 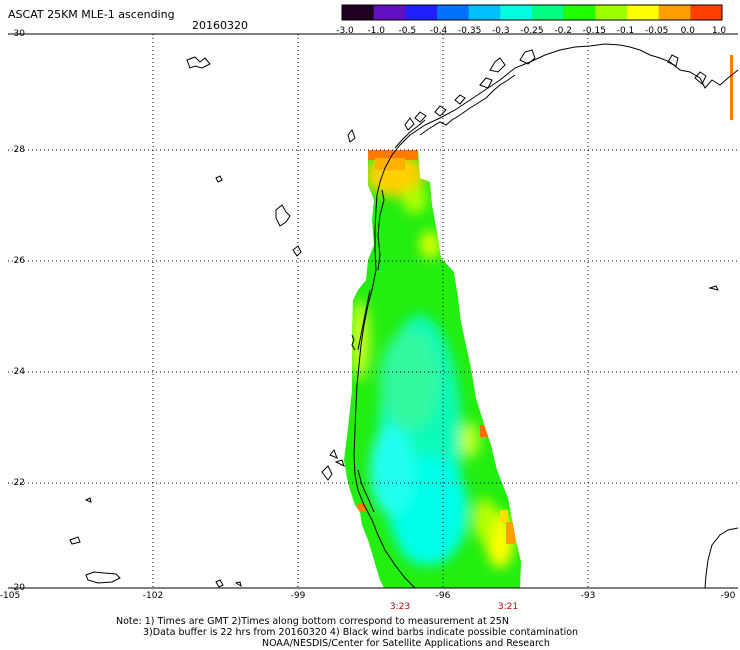 I want to click on colorbar-label: -0.3, so click(x=501, y=31).